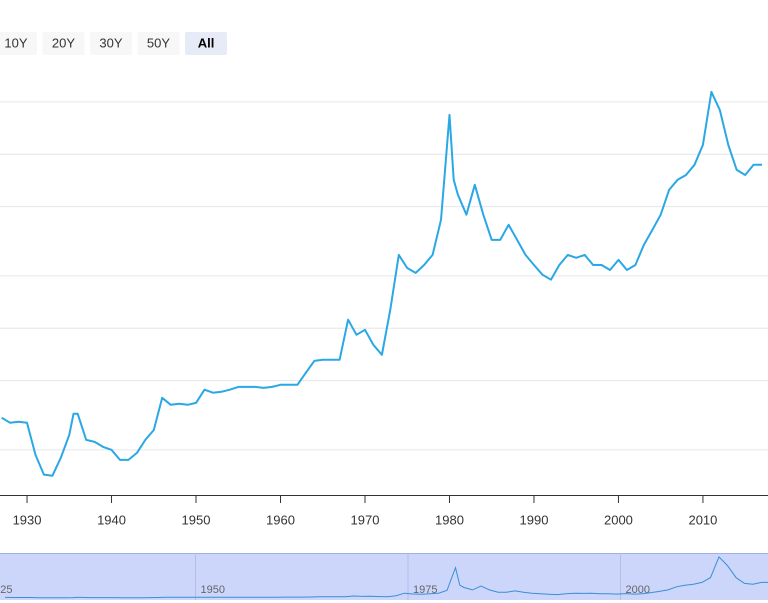  What do you see at coordinates (213, 590) in the screenshot?
I see `navigator-label: 1950` at bounding box center [213, 590].